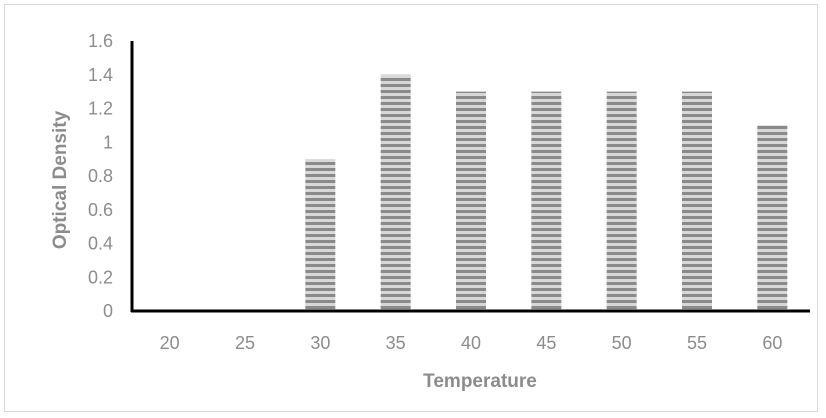  Describe the element at coordinates (100, 210) in the screenshot. I see `y-tick-label: 0.6` at that location.